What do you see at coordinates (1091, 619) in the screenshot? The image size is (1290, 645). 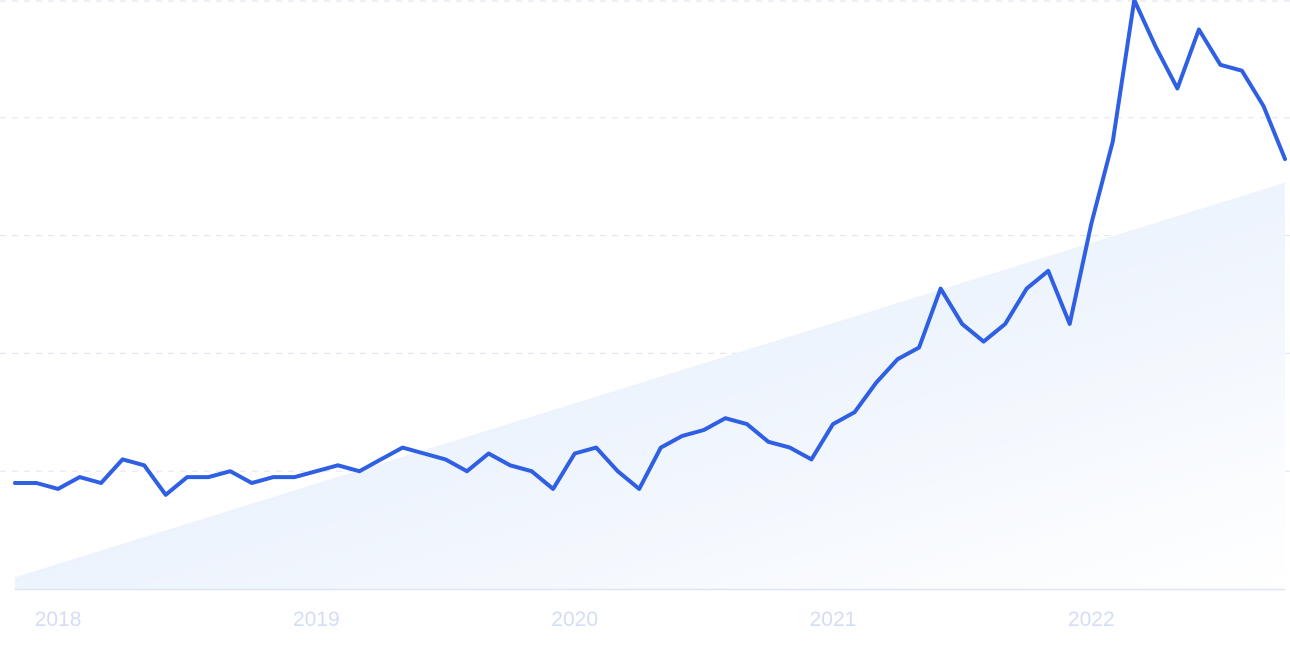 I see `x-tick-label: 2022` at bounding box center [1091, 619].